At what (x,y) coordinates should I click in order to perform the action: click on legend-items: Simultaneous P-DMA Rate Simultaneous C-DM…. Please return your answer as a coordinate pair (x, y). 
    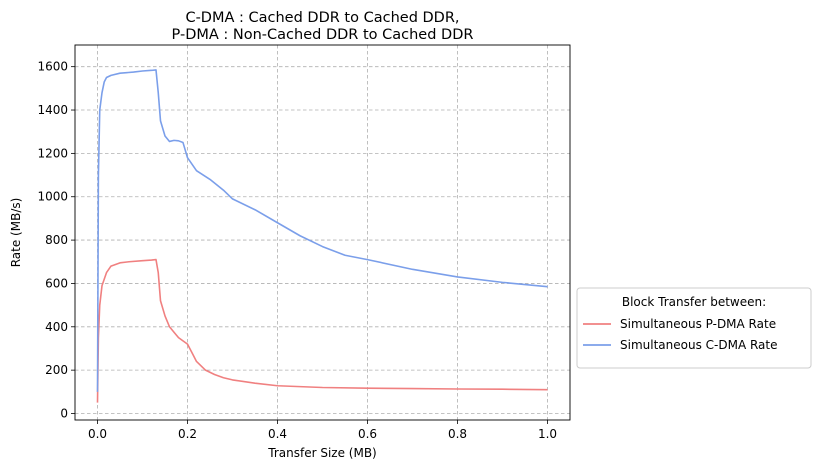
    Looking at the image, I should click on (680, 334).